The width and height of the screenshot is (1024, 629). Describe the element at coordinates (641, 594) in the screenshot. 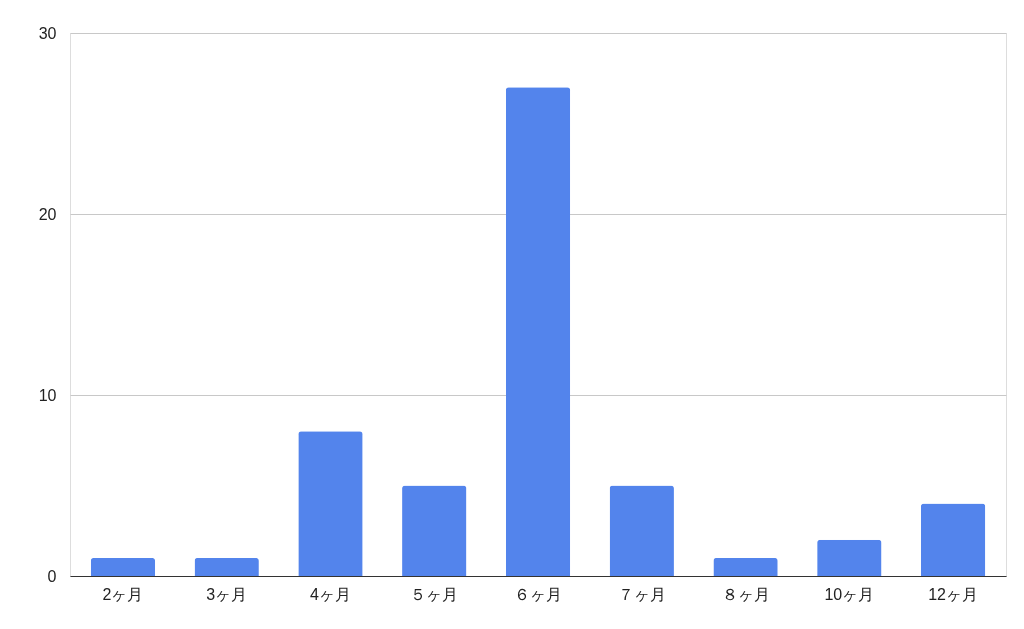

I see `x-tick-label: ７ヶ月` at that location.